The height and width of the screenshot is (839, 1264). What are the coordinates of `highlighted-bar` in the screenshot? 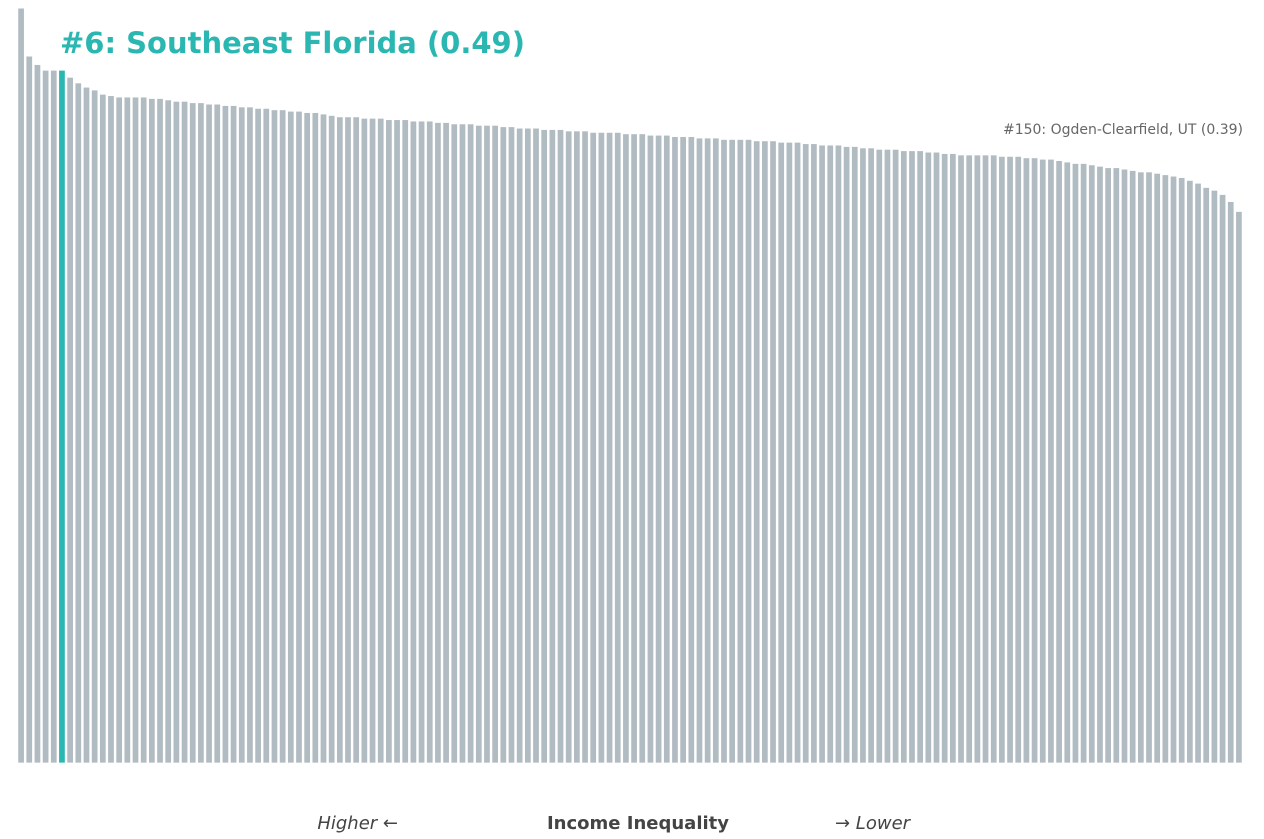 It's located at (62, 416).